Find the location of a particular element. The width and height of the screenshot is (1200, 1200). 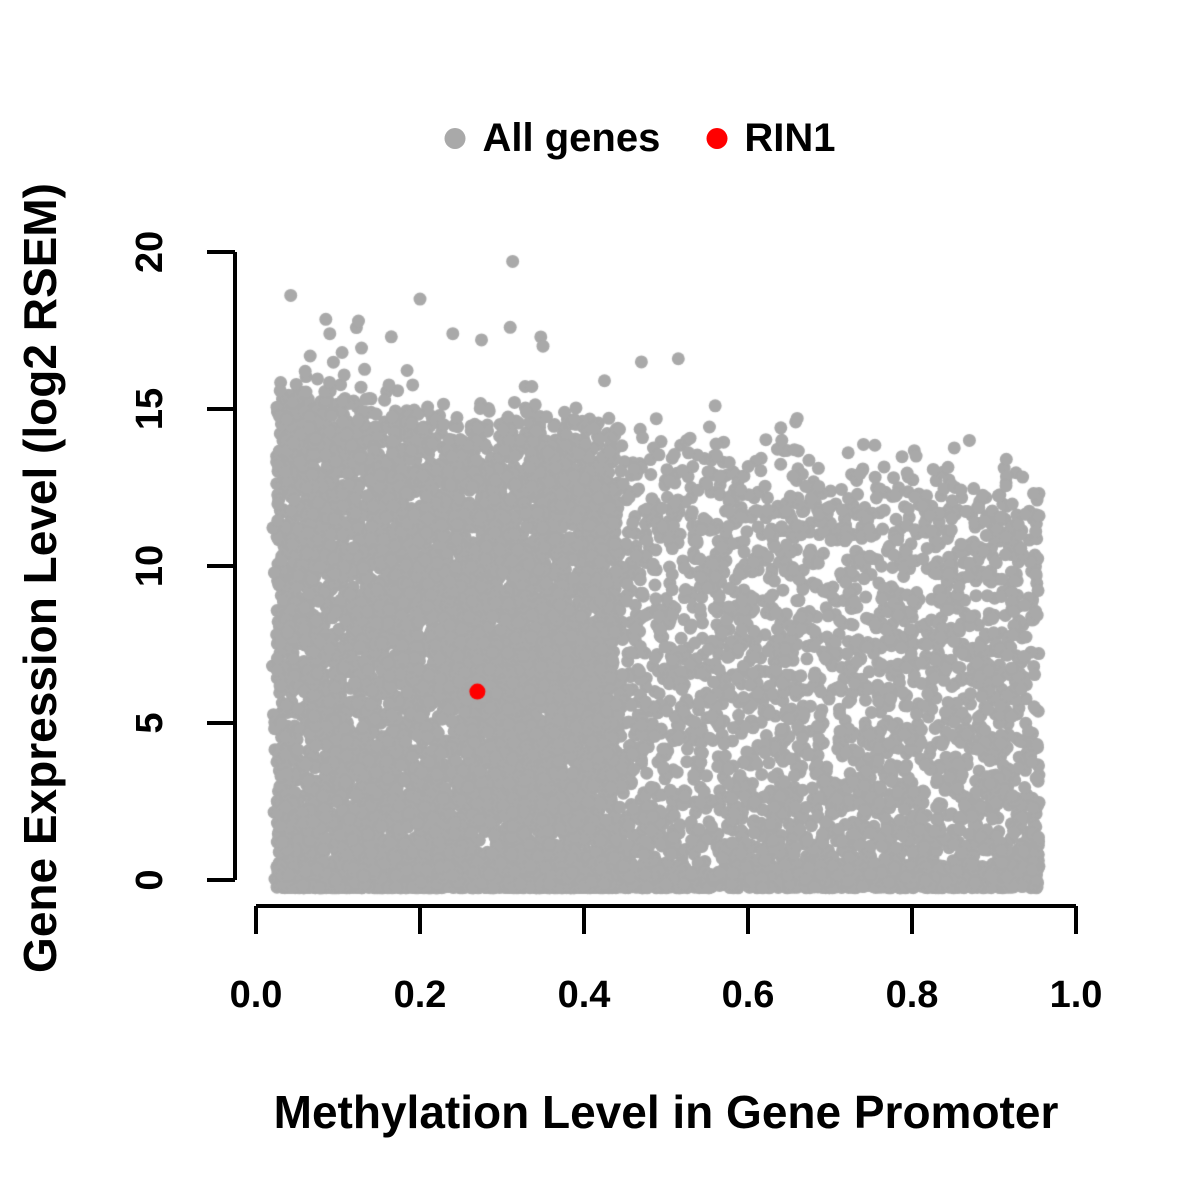

y-tick-label: 10 is located at coordinates (150, 566).